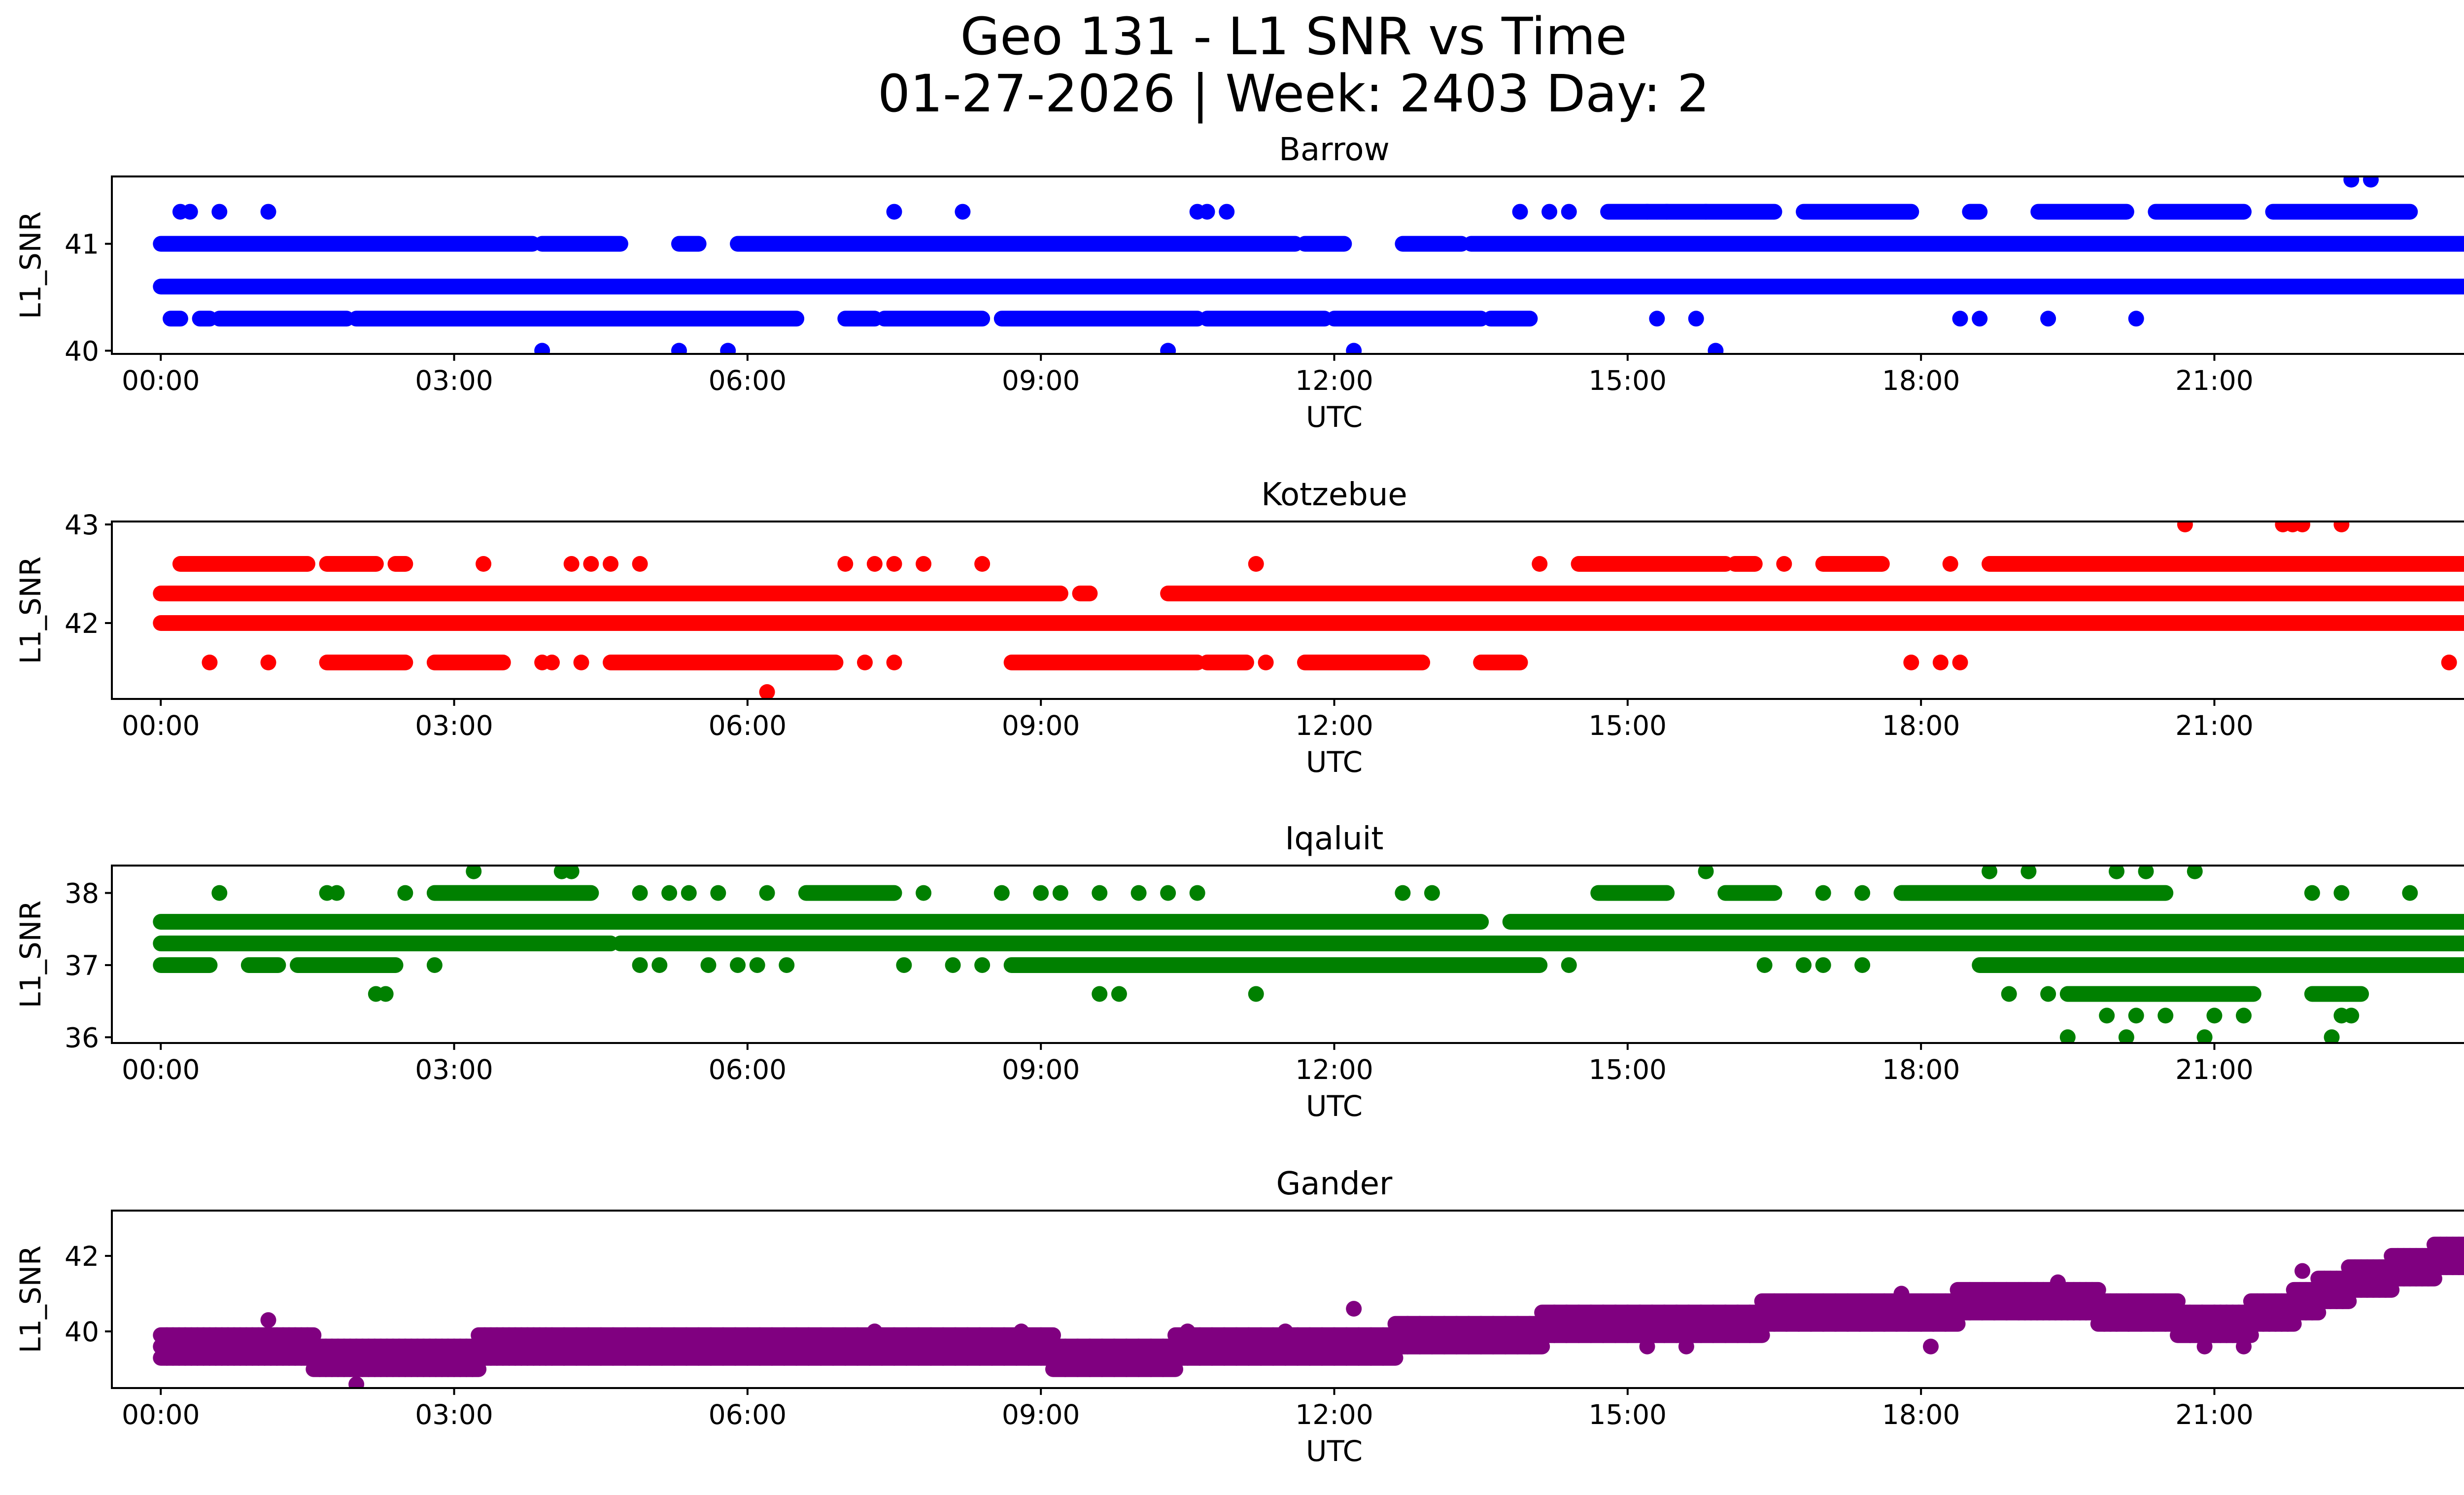 The width and height of the screenshot is (2464, 1495). I want to click on kotzebue-y-tick-label: 42, so click(82, 623).